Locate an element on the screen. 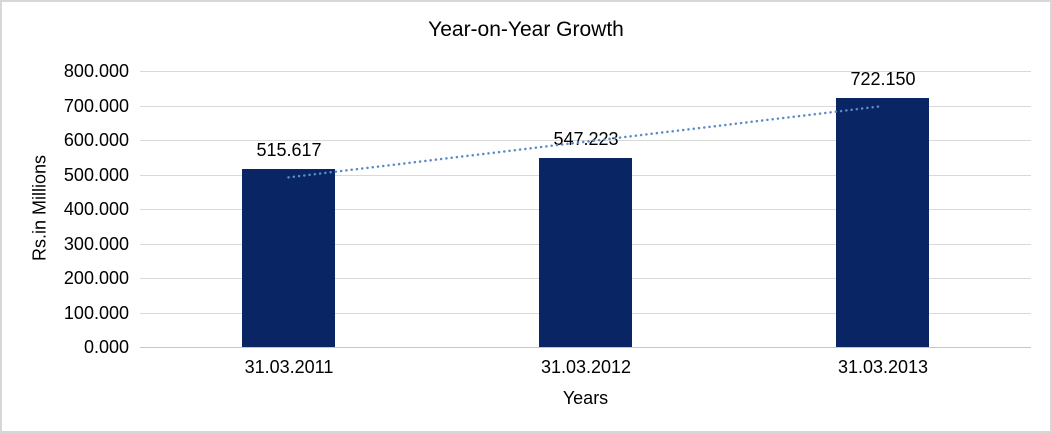 The image size is (1052, 433). chart-title: Year-on-Year Growth is located at coordinates (526, 29).